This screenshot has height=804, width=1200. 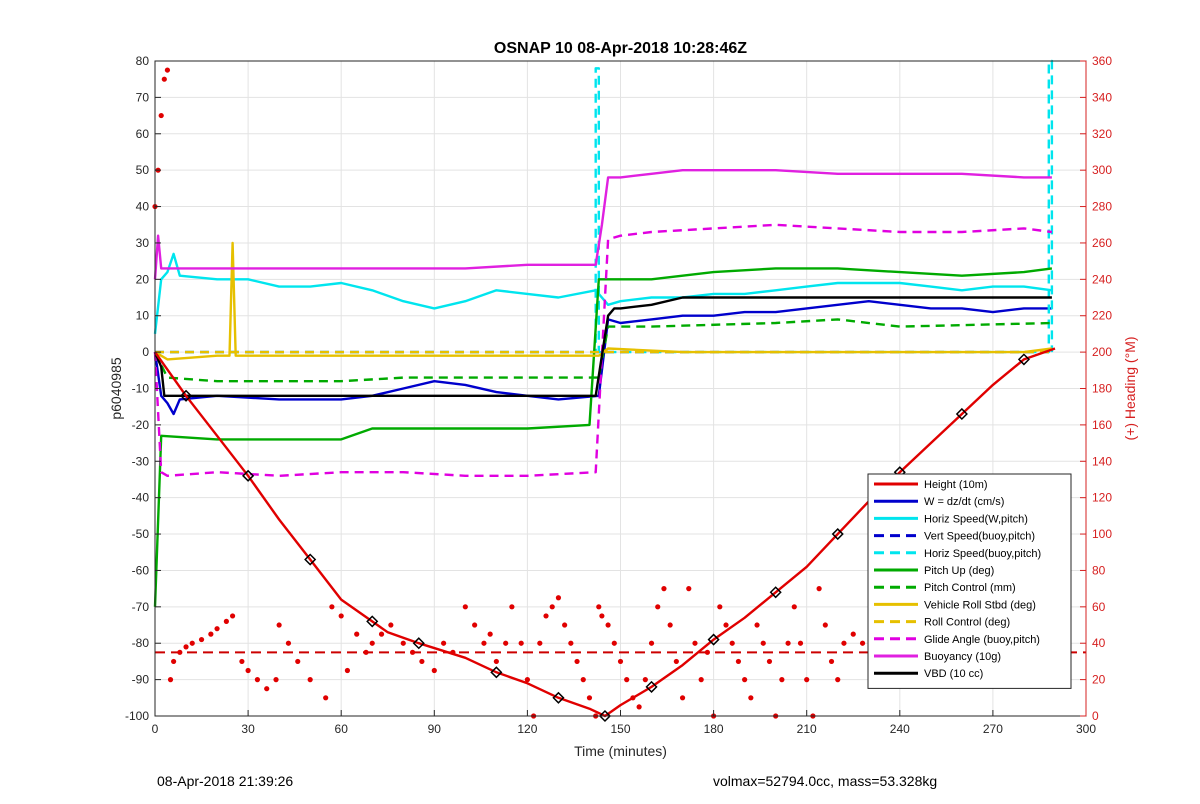 What do you see at coordinates (807, 729) in the screenshot?
I see `x-tick-label: 210` at bounding box center [807, 729].